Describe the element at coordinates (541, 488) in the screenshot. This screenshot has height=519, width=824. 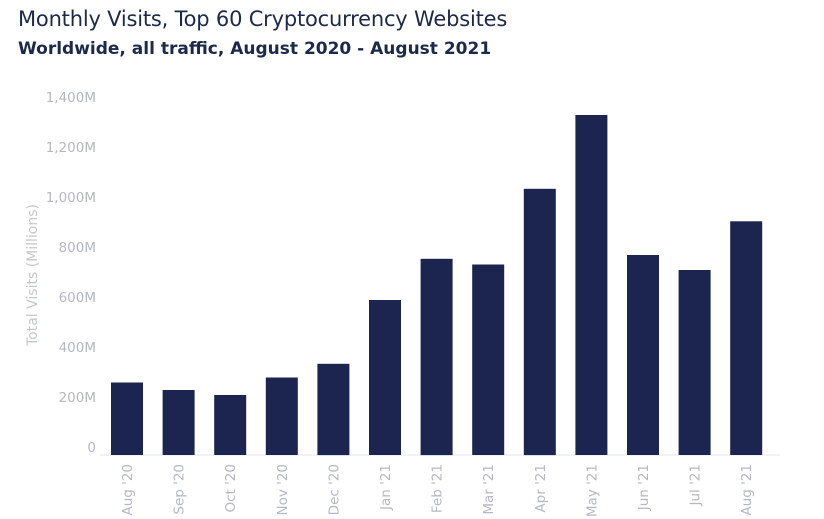
I see `x-tick-label: Apr '21` at that location.